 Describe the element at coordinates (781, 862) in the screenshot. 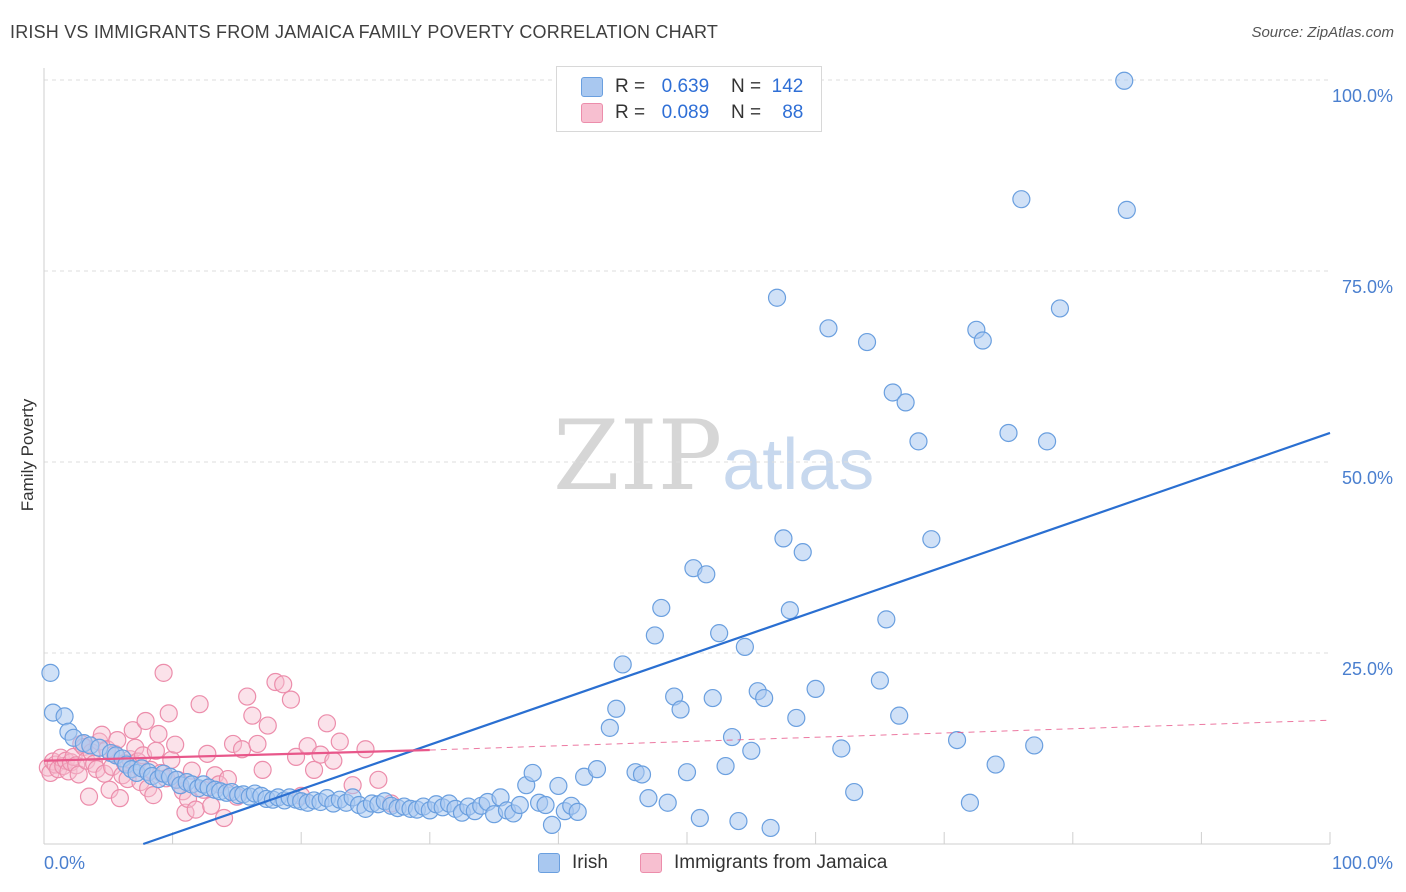

I see `legend-jamaica-label: Immigrants from Jamaica` at that location.